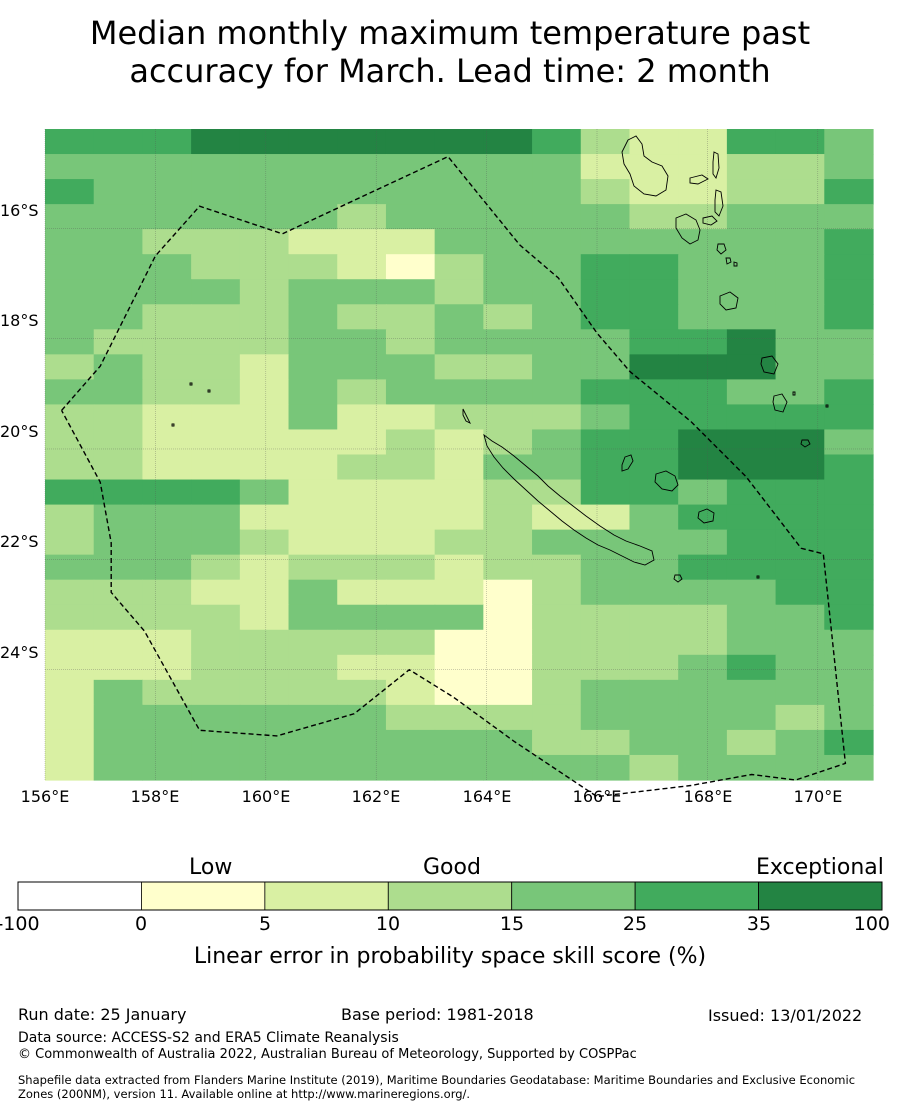 Image resolution: width=900 pixels, height=1110 pixels. What do you see at coordinates (569, 499) in the screenshot?
I see `new-caledonia-coast` at bounding box center [569, 499].